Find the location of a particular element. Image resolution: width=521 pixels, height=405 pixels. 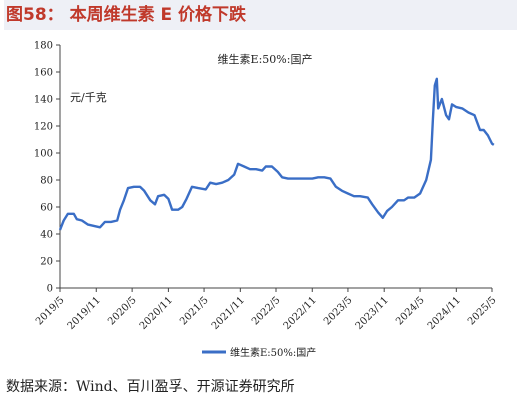

x-tick-label: 2022/11 is located at coordinates (300, 313).